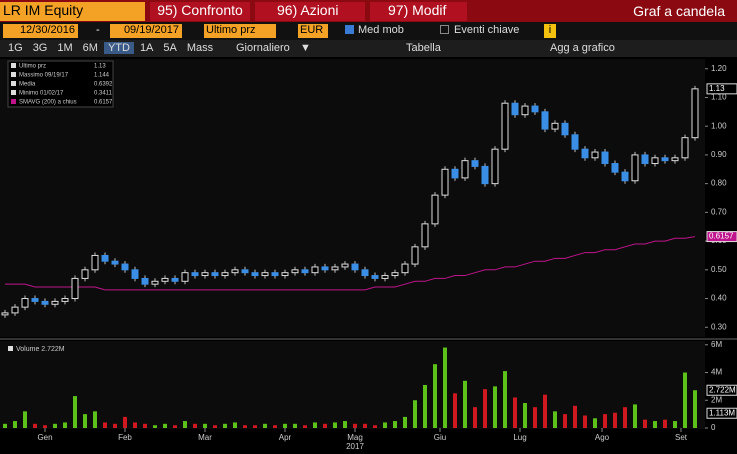 This screenshot has width=737, height=454. What do you see at coordinates (118, 48) in the screenshot?
I see `period-button: YTD` at bounding box center [118, 48].